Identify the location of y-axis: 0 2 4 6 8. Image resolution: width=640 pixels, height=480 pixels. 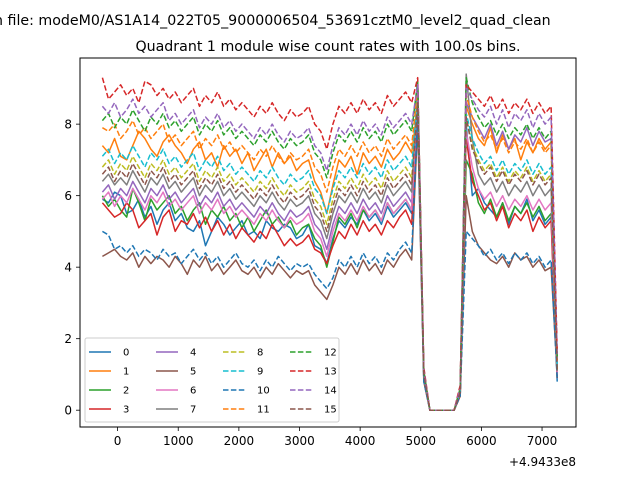
(72, 268).